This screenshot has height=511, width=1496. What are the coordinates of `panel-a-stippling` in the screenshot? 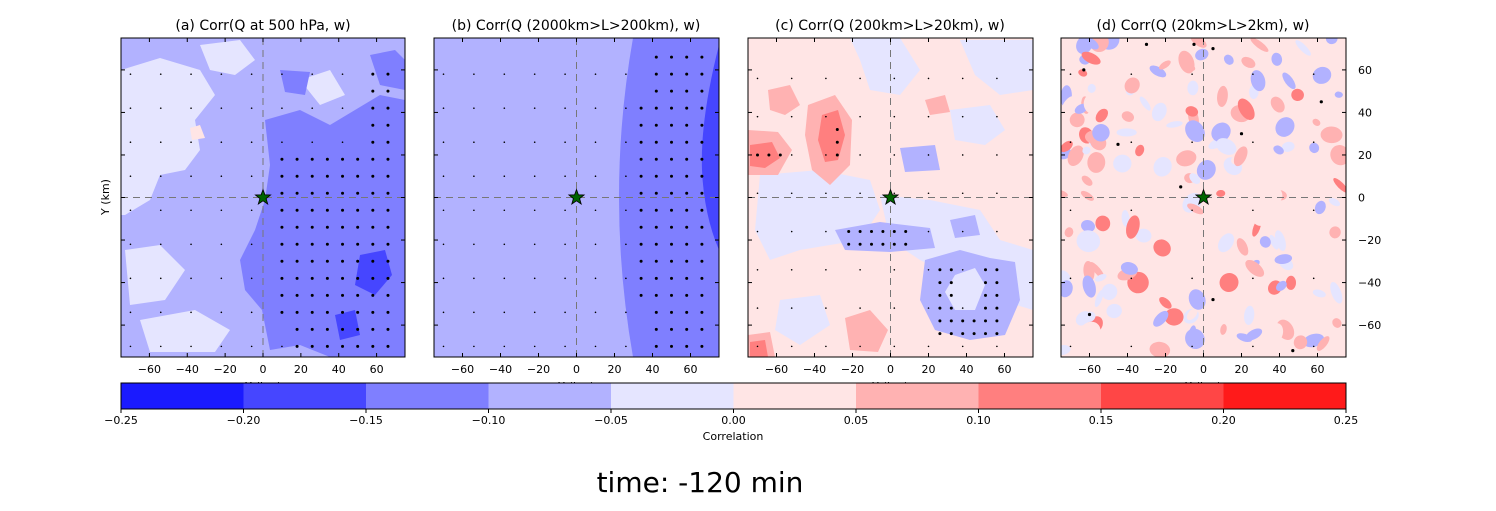 It's located at (259, 210).